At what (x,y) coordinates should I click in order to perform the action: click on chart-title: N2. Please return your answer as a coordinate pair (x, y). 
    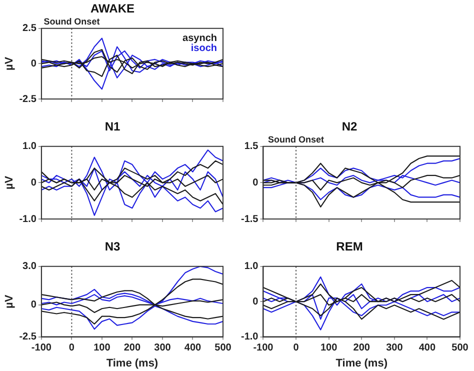
    Looking at the image, I should click on (350, 127).